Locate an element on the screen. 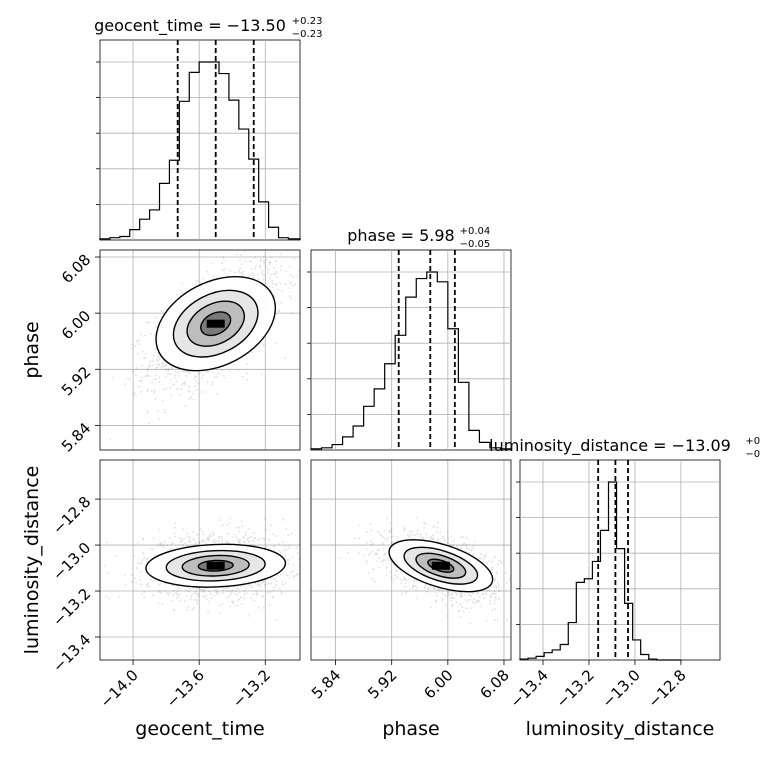 This screenshot has width=760, height=760. x-axis-label-phase: phase is located at coordinates (410, 729).